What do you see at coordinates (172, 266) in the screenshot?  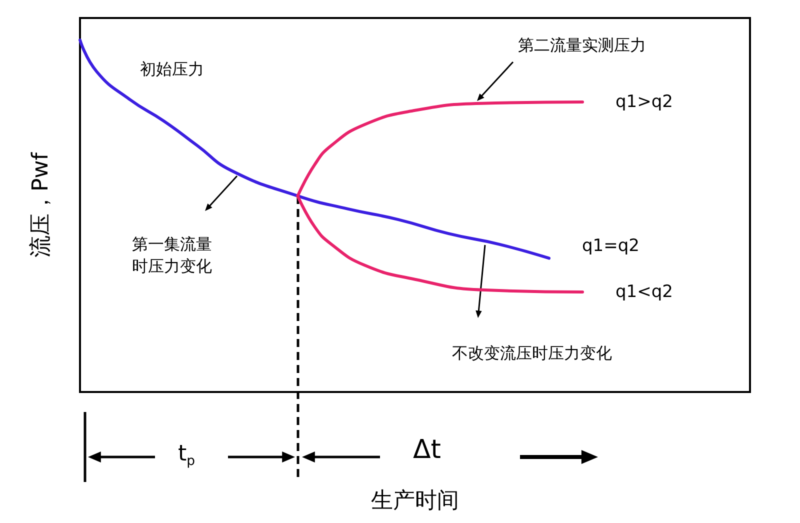 I see `annotation: 时压力变化` at bounding box center [172, 266].